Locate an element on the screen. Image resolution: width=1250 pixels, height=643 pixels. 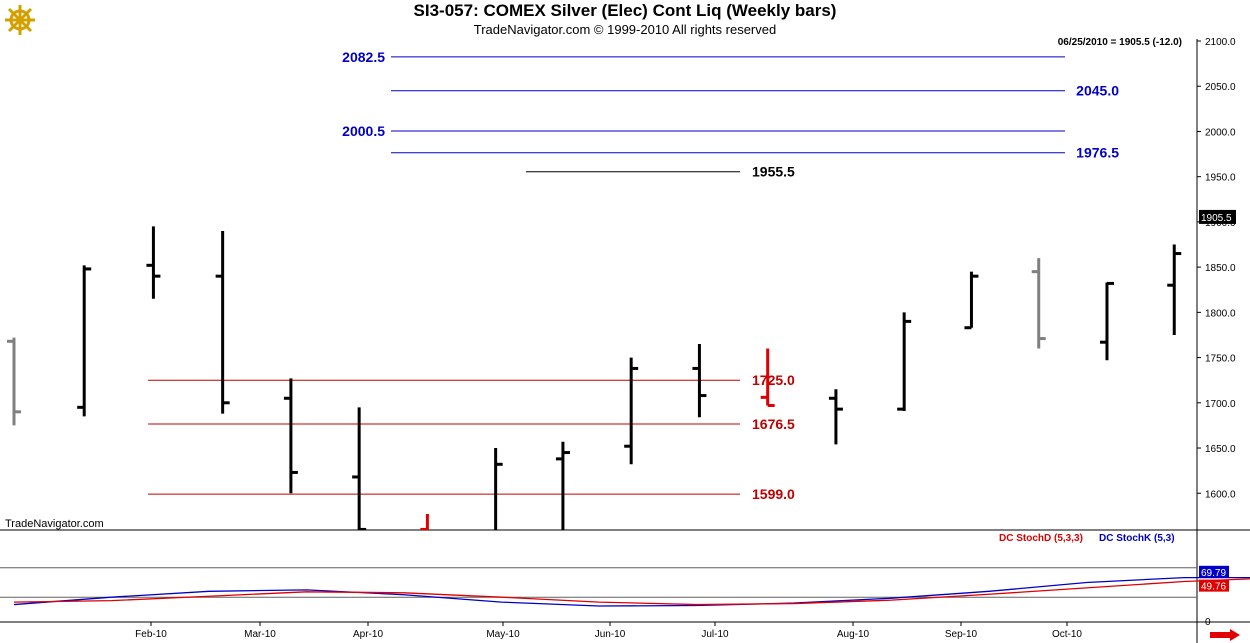
level-label: 2000.5 is located at coordinates (363, 131).